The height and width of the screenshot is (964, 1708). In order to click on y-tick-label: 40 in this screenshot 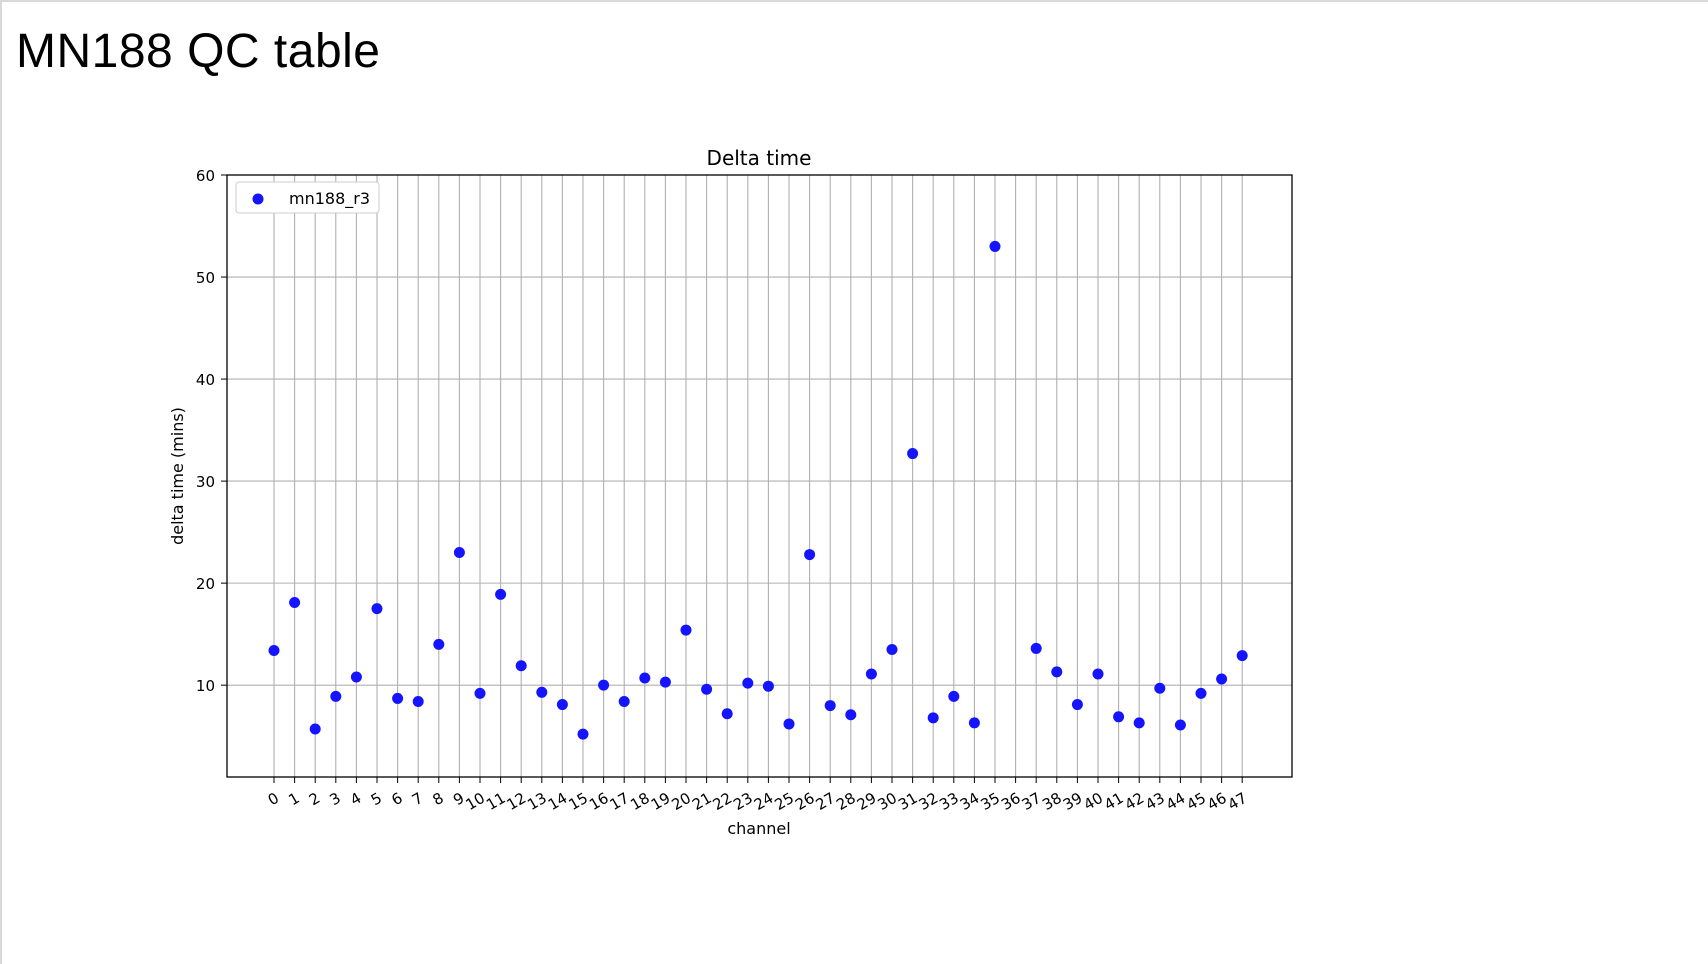, I will do `click(205, 380)`.